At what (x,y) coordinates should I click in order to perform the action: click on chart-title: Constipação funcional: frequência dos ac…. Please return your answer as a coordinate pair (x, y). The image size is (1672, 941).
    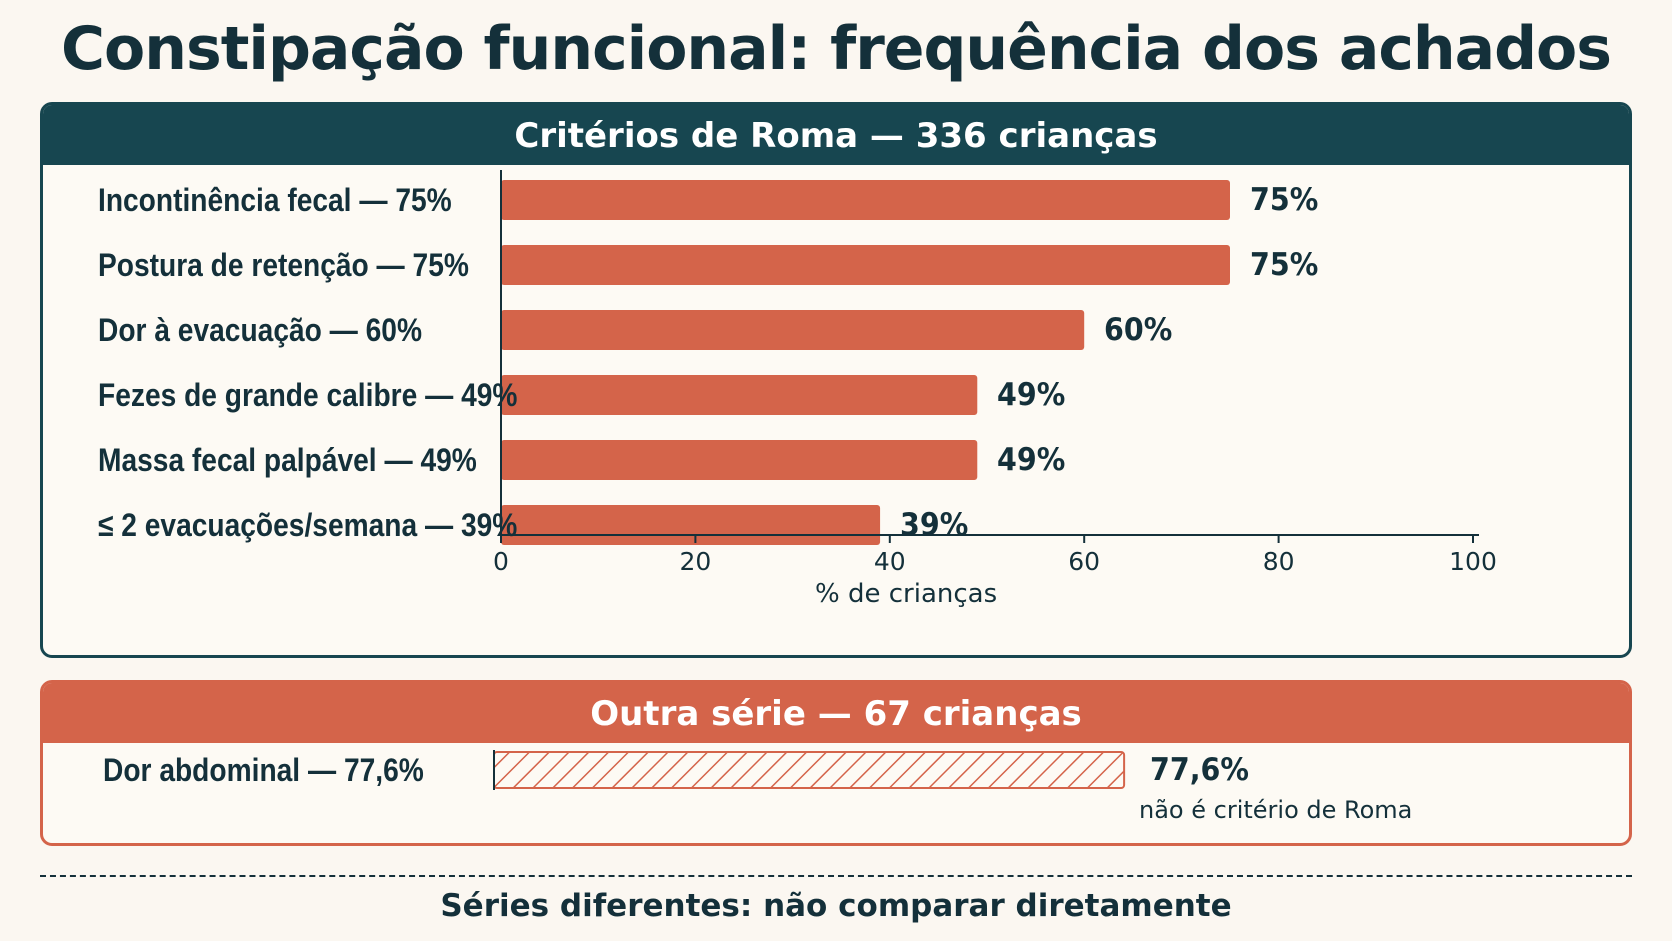
    Looking at the image, I should click on (836, 49).